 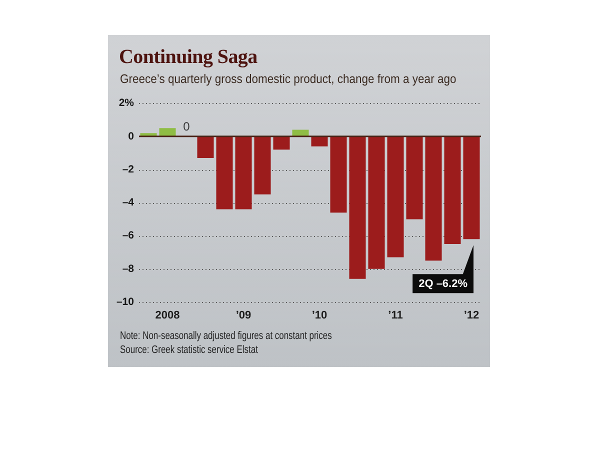 What do you see at coordinates (128, 202) in the screenshot?
I see `y-tick-label: –4` at bounding box center [128, 202].